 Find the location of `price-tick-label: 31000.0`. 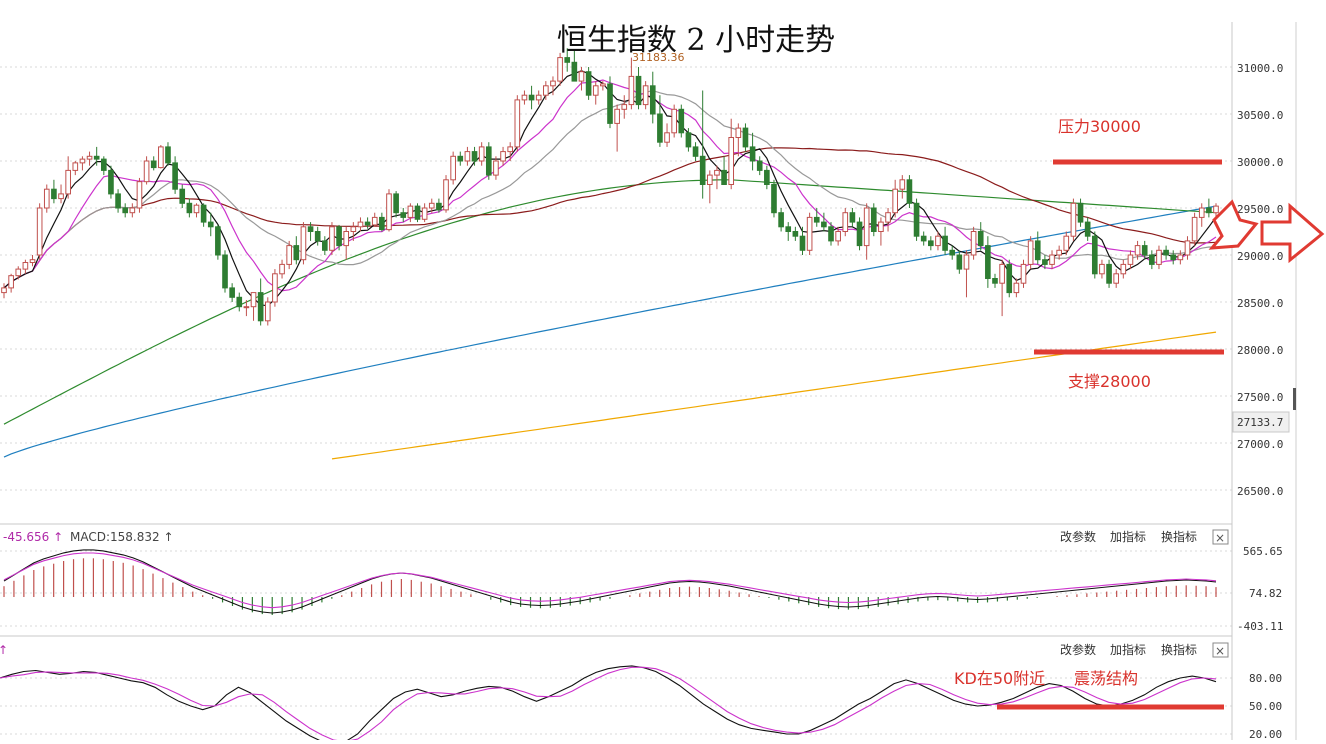

price-tick-label: 31000.0 is located at coordinates (1260, 68).